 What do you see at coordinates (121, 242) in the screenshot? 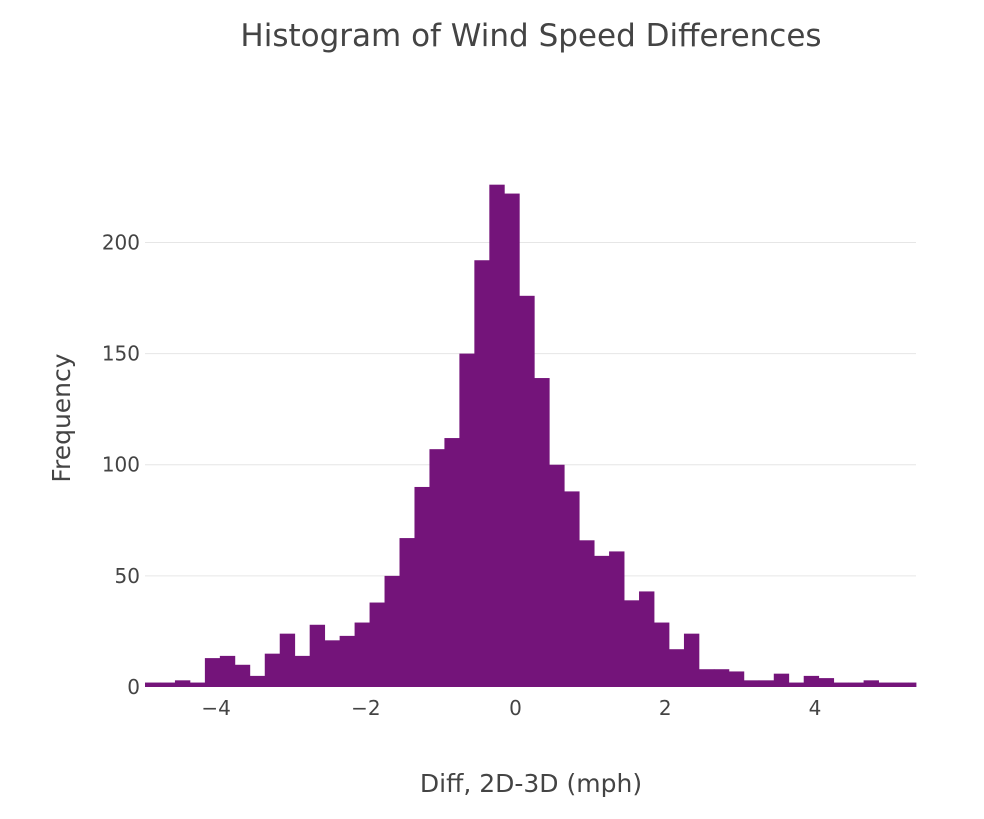
I see `y-tick-label: 200` at bounding box center [121, 242].